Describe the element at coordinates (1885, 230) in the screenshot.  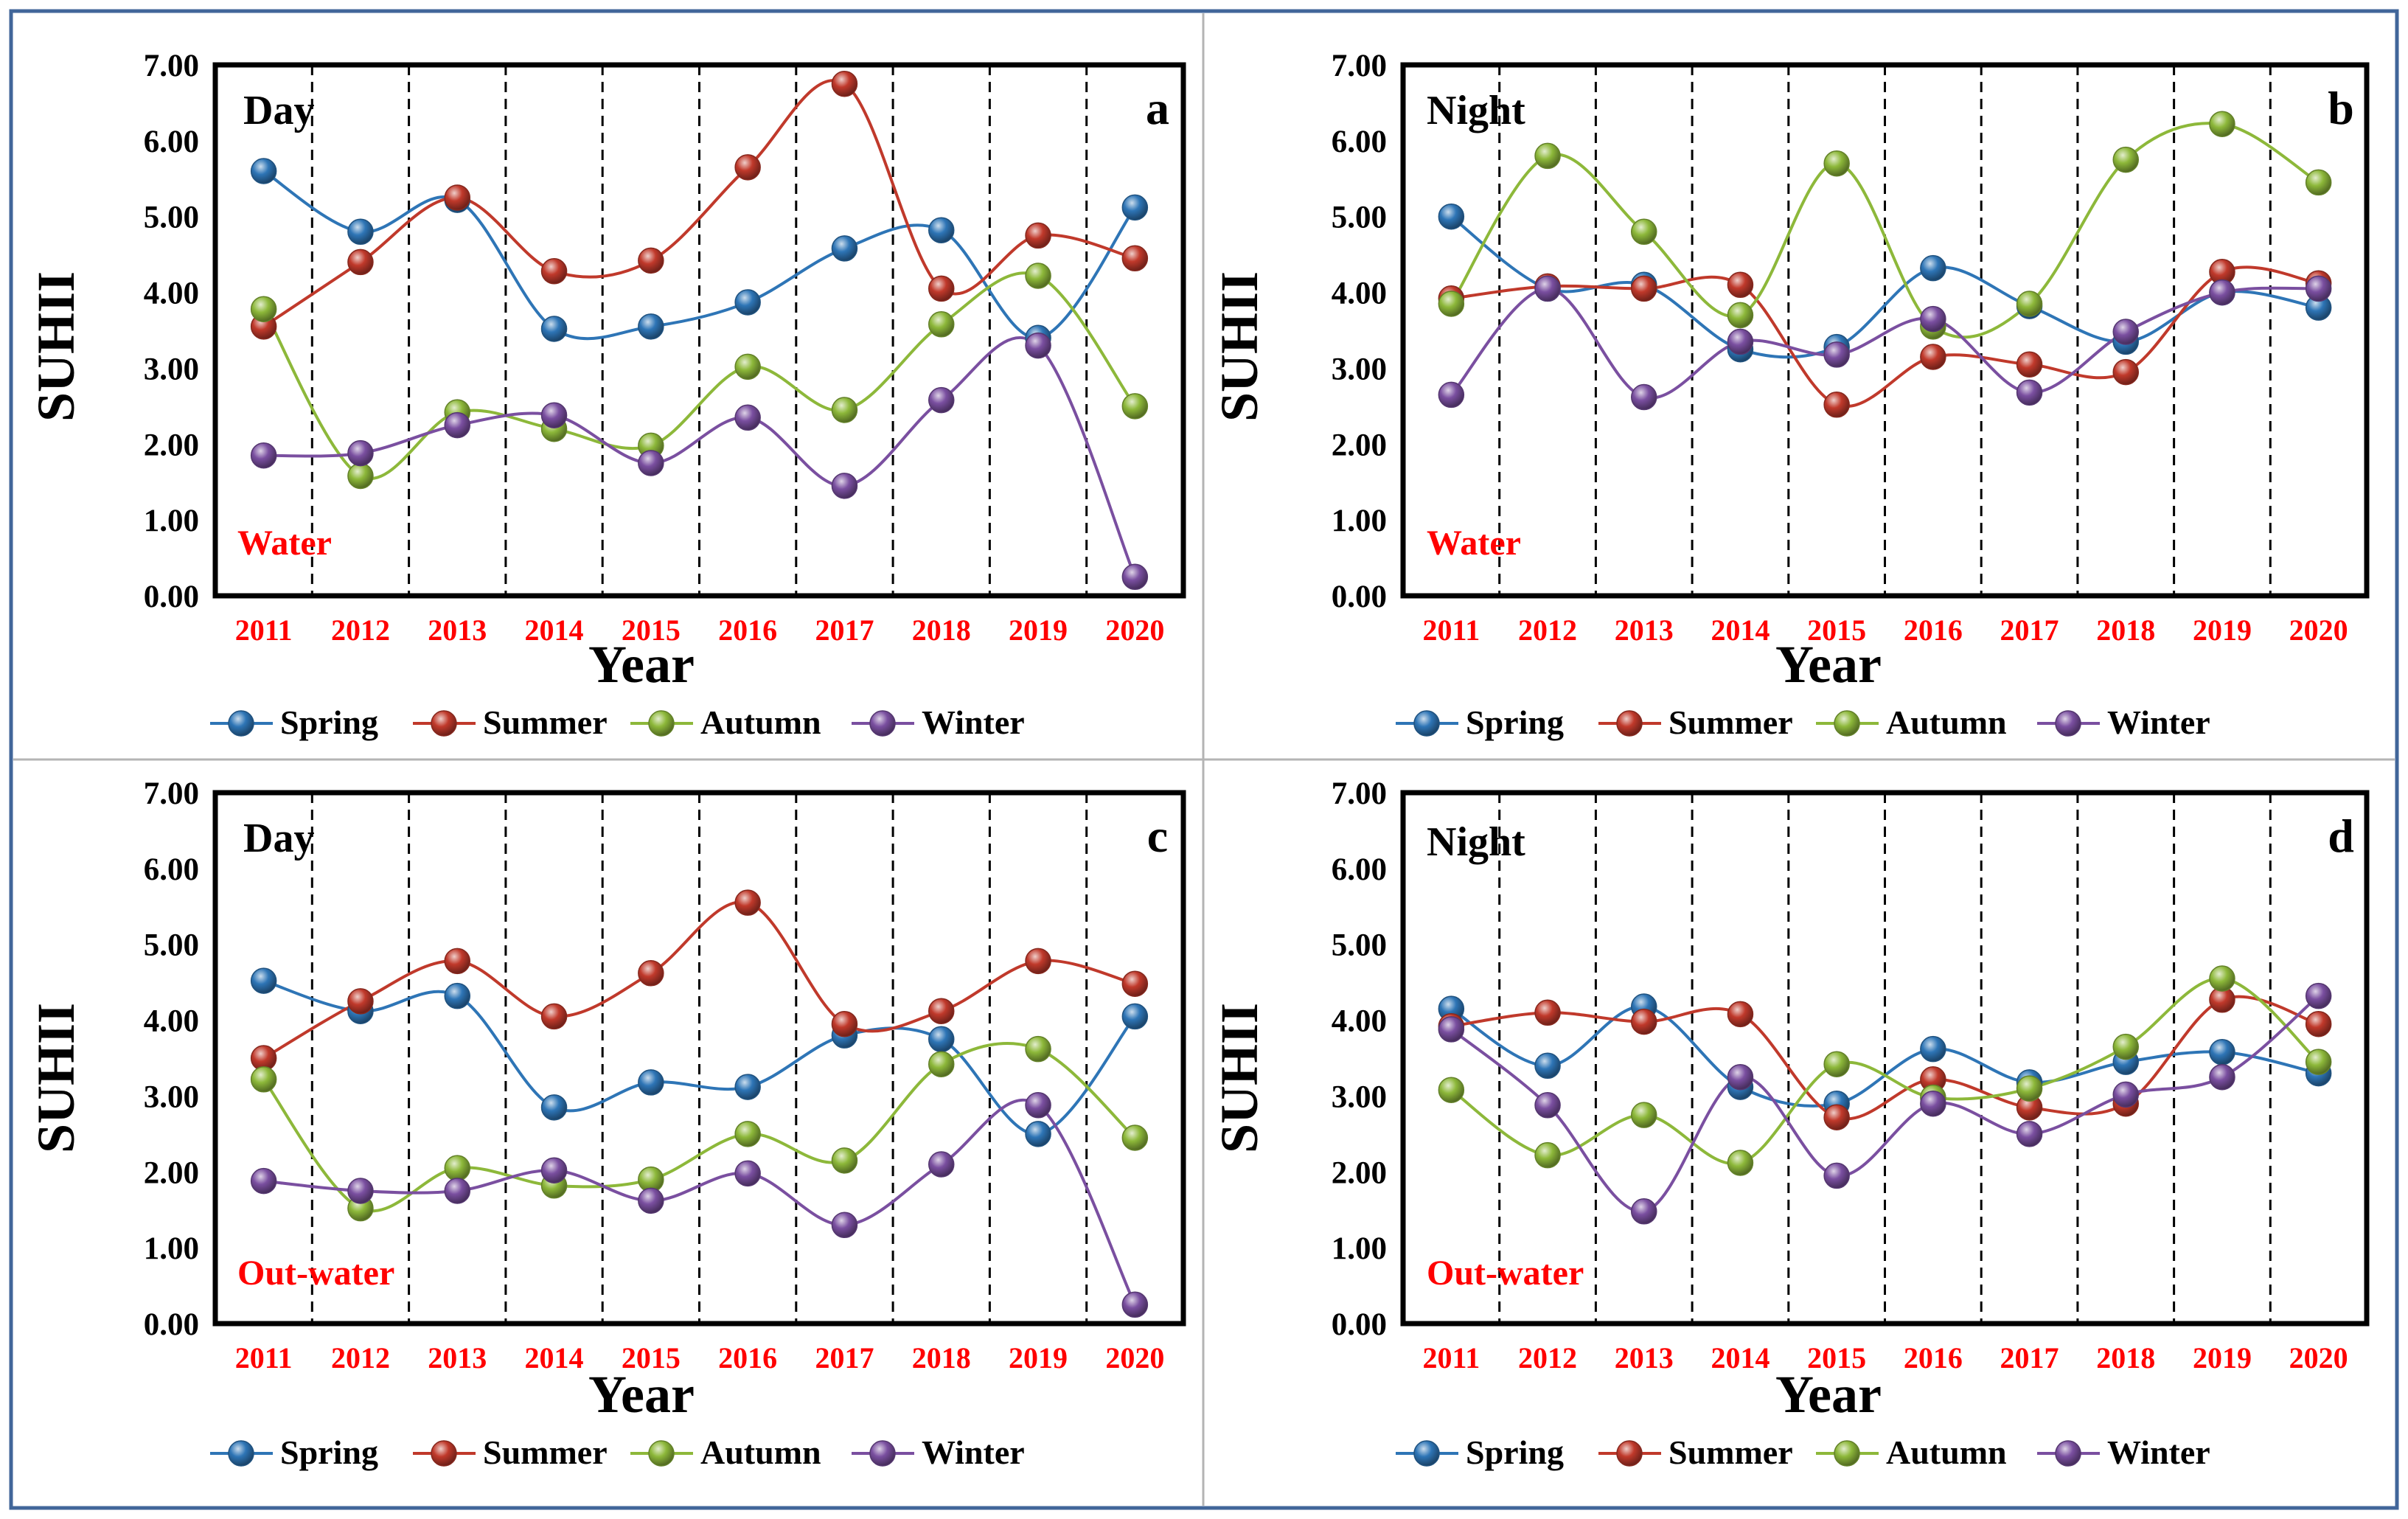
I see `series-line-autumn` at that location.